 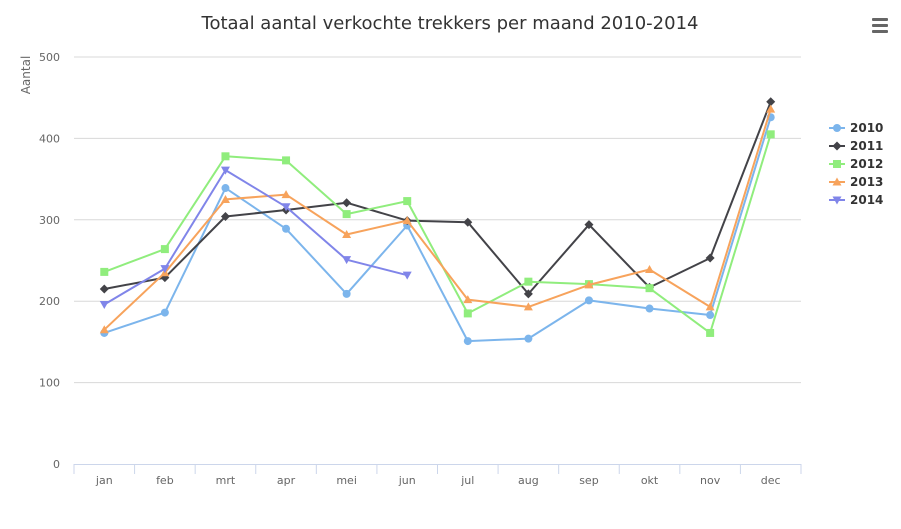 I want to click on series-line, so click(x=256, y=237).